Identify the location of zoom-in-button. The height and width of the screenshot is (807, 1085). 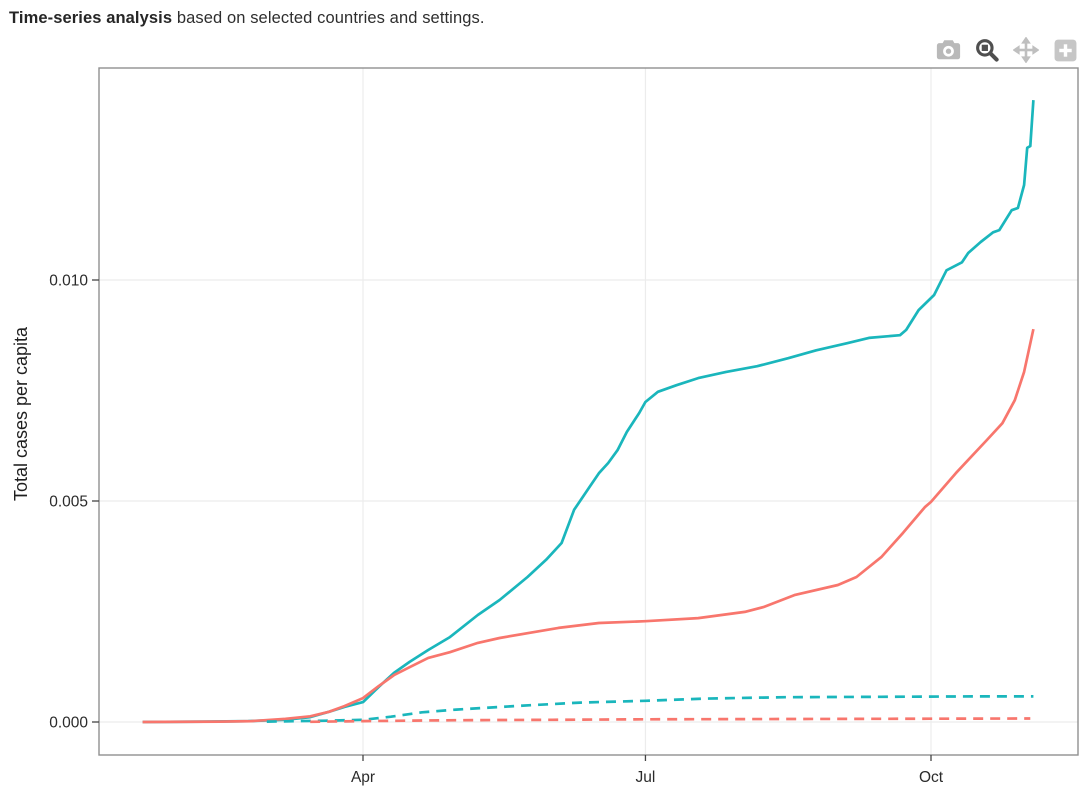
(1065, 50).